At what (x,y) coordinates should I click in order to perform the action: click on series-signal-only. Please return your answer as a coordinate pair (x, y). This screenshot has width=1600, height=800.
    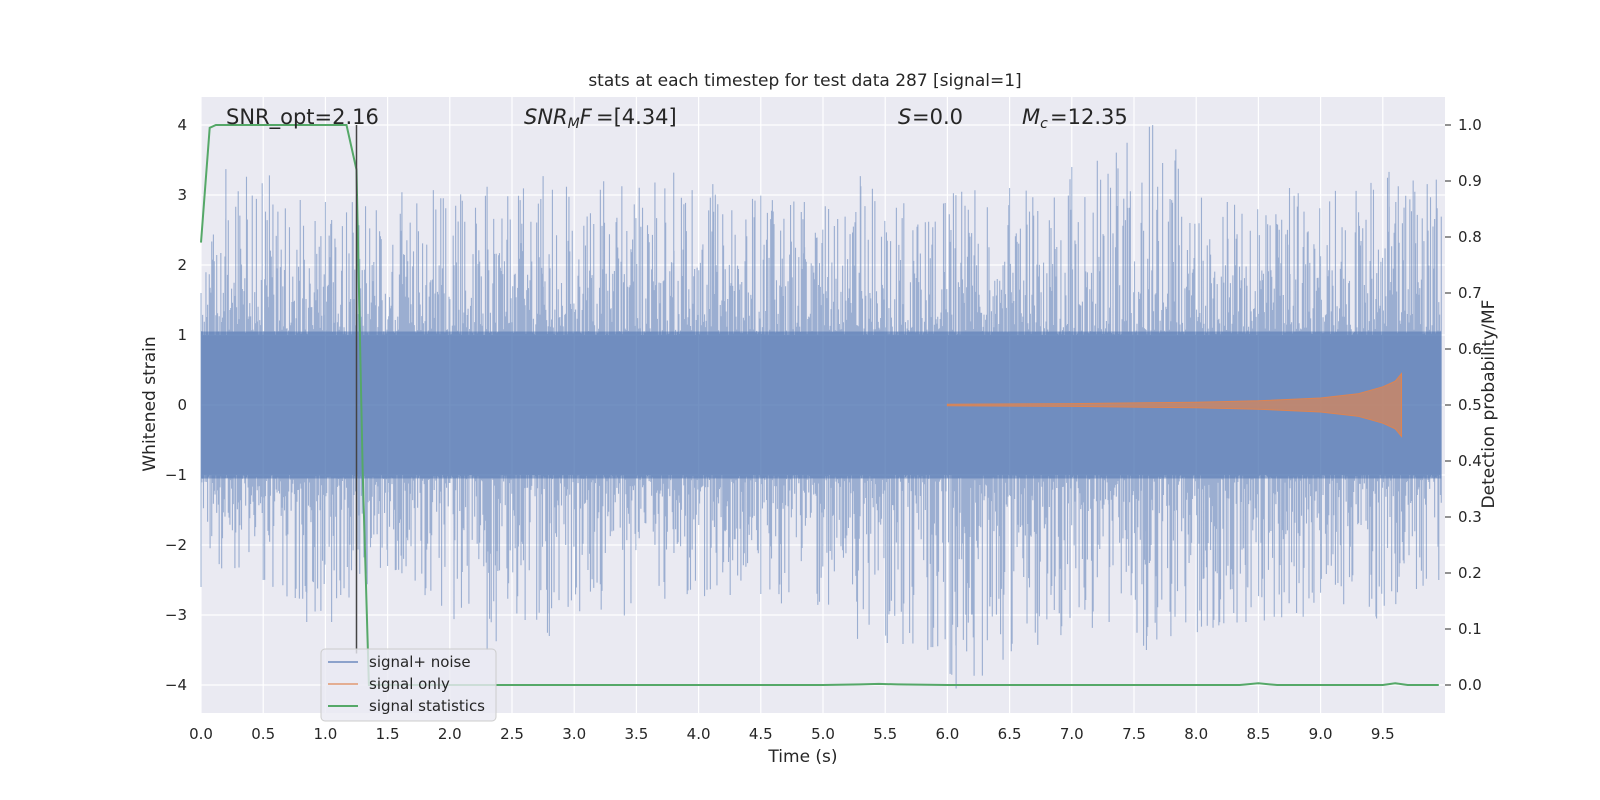
    Looking at the image, I should click on (1174, 405).